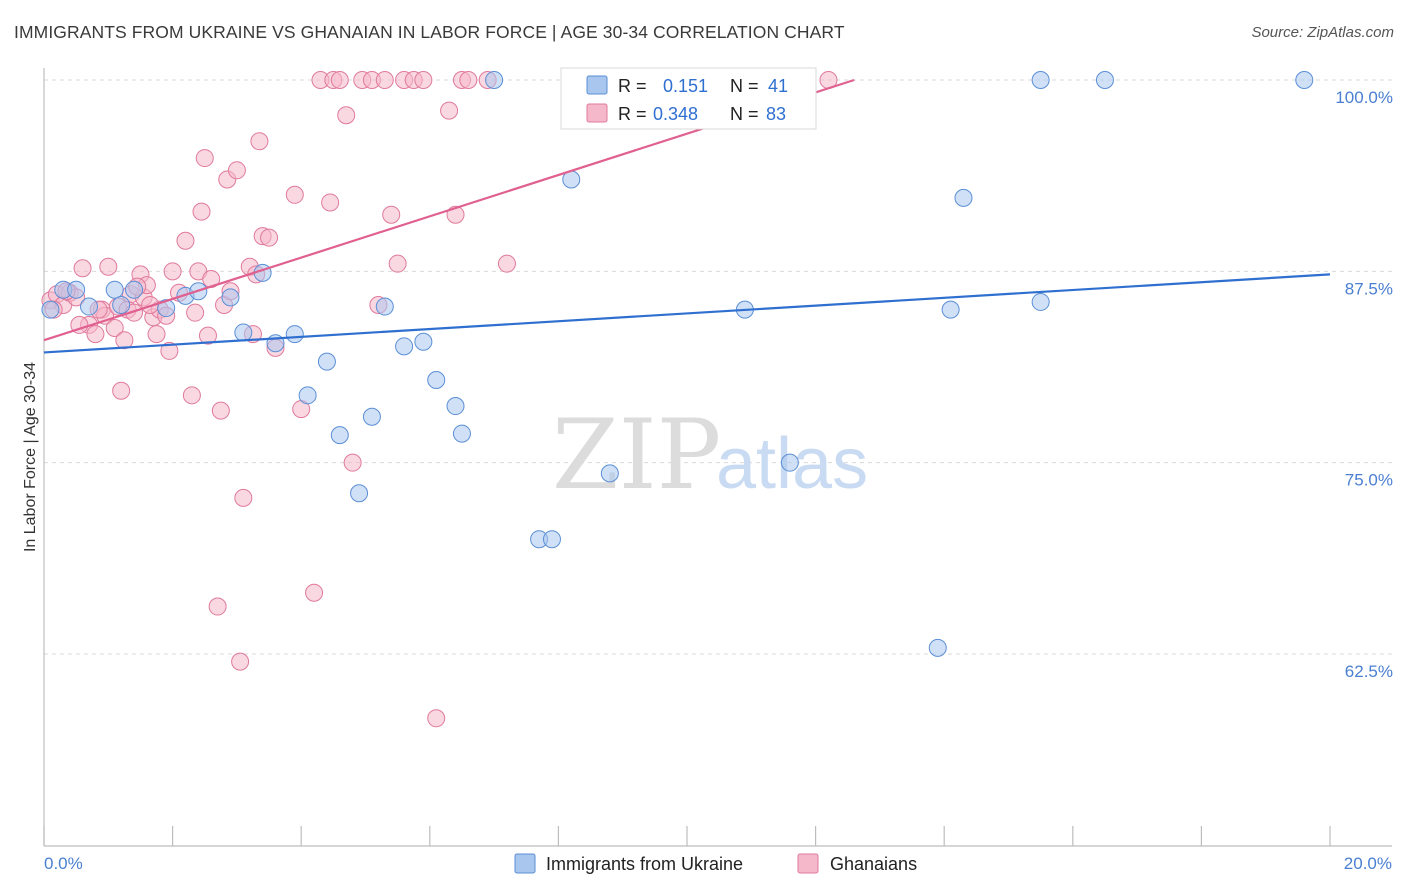 The image size is (1406, 892). I want to click on legend-r-label-ghanaians: R =, so click(632, 114).